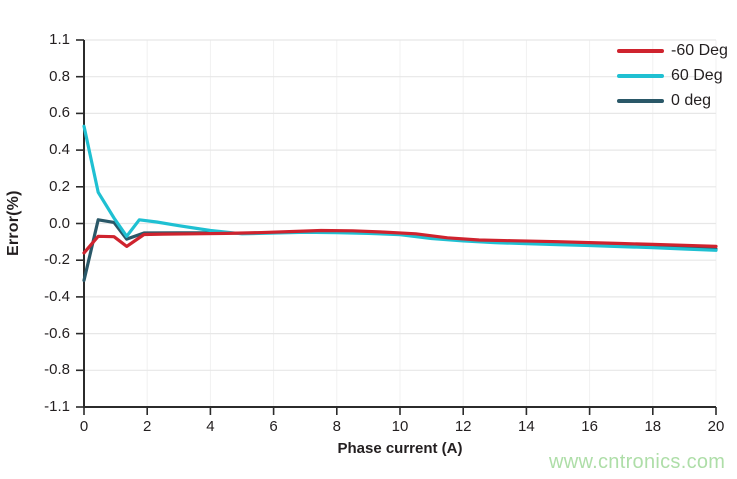  I want to click on y-tick-label: 0.6, so click(59, 113).